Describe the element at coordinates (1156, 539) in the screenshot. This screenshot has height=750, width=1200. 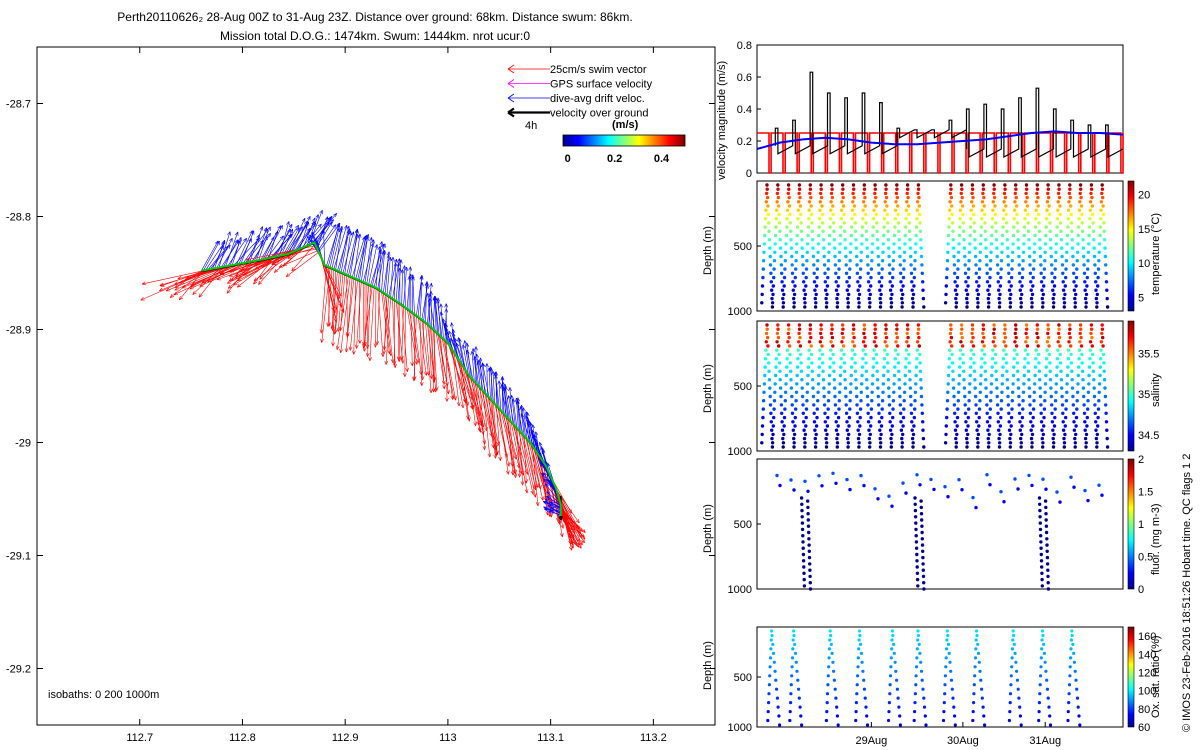
I see `fluorescence-colorbar-label: fluor. (mg m-3)` at that location.